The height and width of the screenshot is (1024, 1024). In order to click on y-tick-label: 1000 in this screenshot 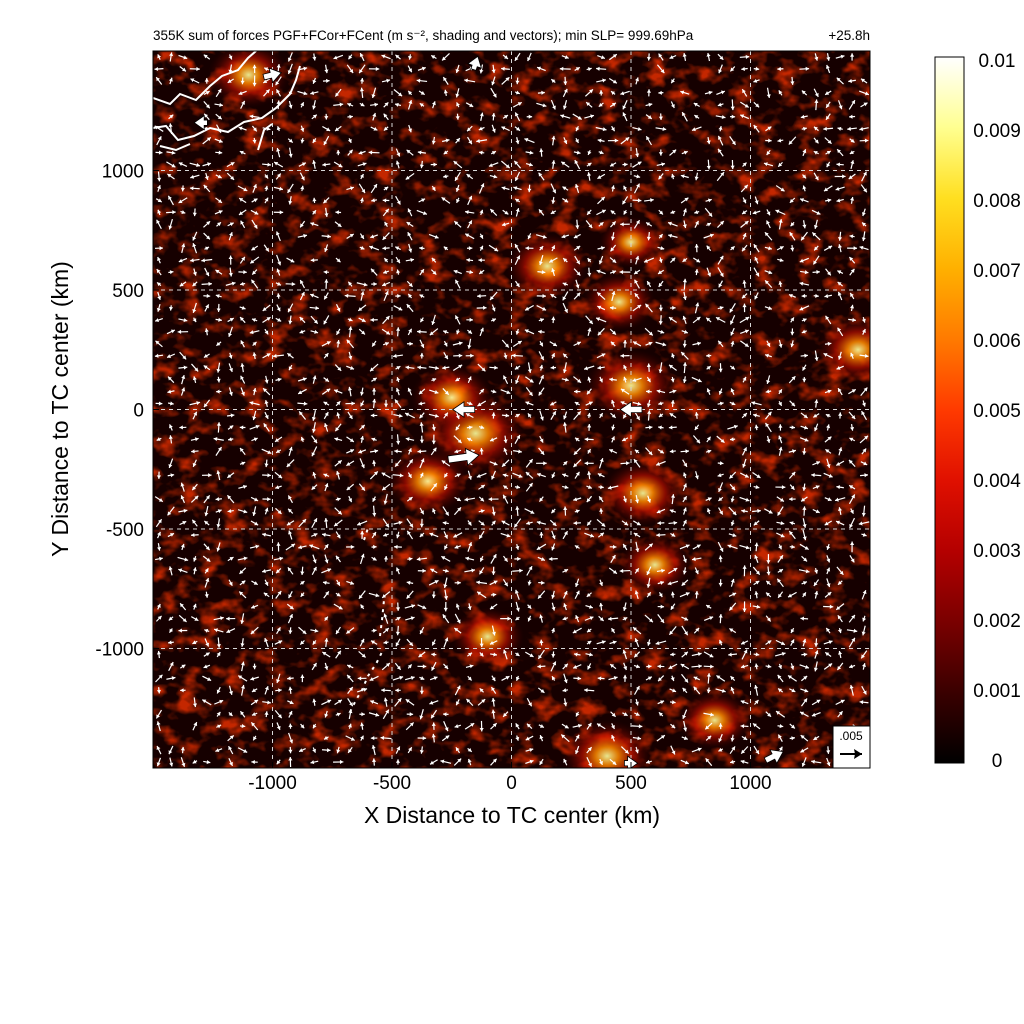, I will do `click(123, 172)`.